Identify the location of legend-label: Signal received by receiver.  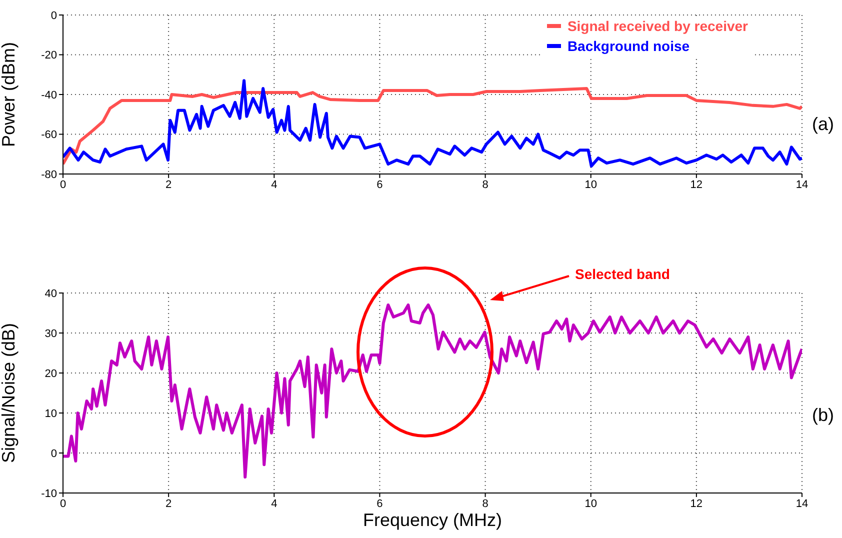
(657, 26).